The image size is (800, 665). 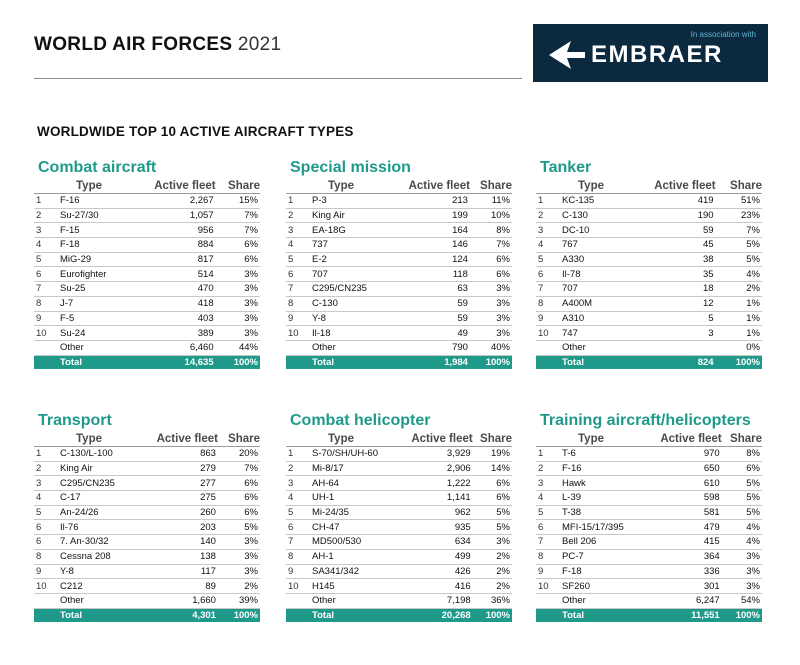 What do you see at coordinates (177, 572) in the screenshot?
I see `fleet-cell: 117` at bounding box center [177, 572].